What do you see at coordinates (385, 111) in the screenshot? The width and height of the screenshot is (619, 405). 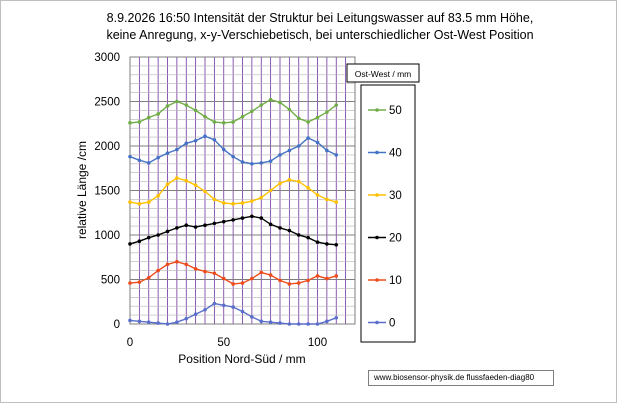 I see `legend-item-50: 50` at bounding box center [385, 111].